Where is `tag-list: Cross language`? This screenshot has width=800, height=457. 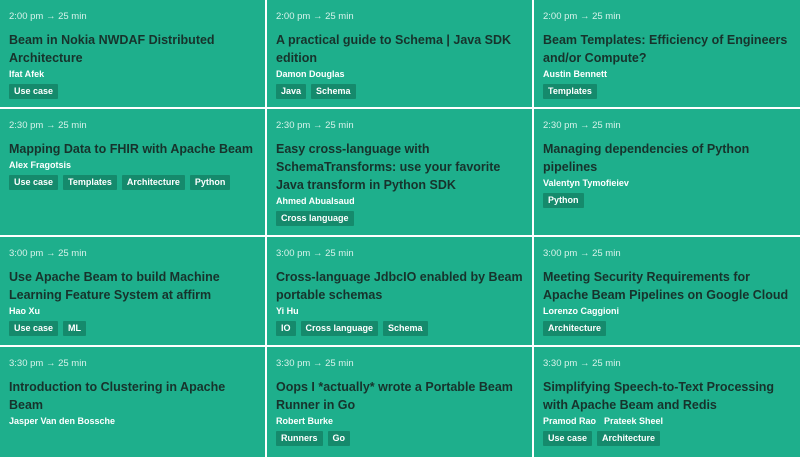
tag-list: Cross language is located at coordinates (399, 218).